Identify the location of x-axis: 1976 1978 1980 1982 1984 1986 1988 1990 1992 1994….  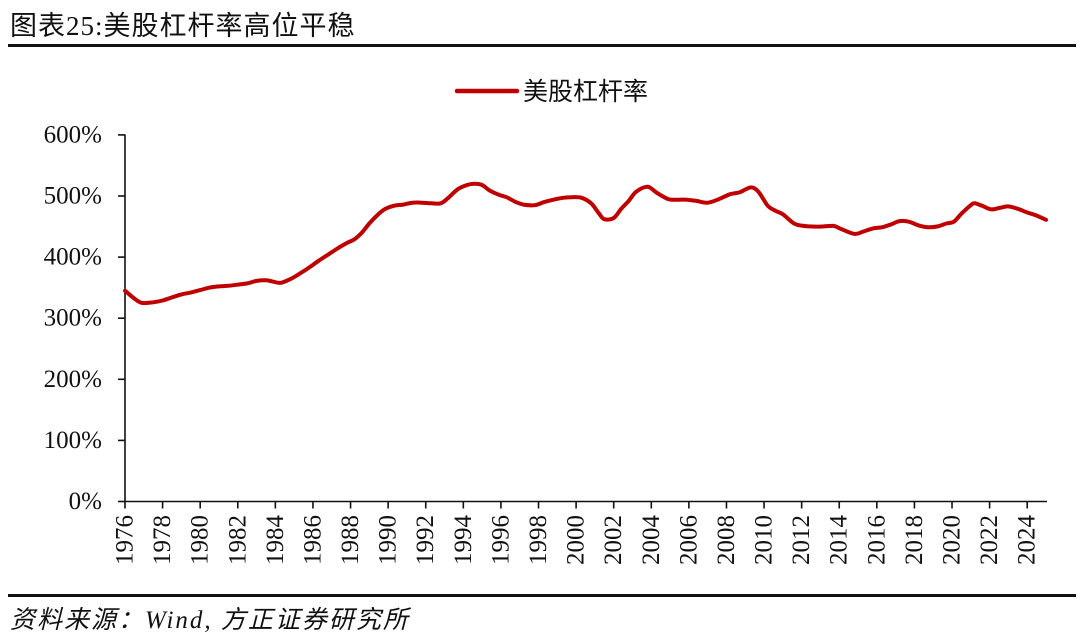
(579, 533).